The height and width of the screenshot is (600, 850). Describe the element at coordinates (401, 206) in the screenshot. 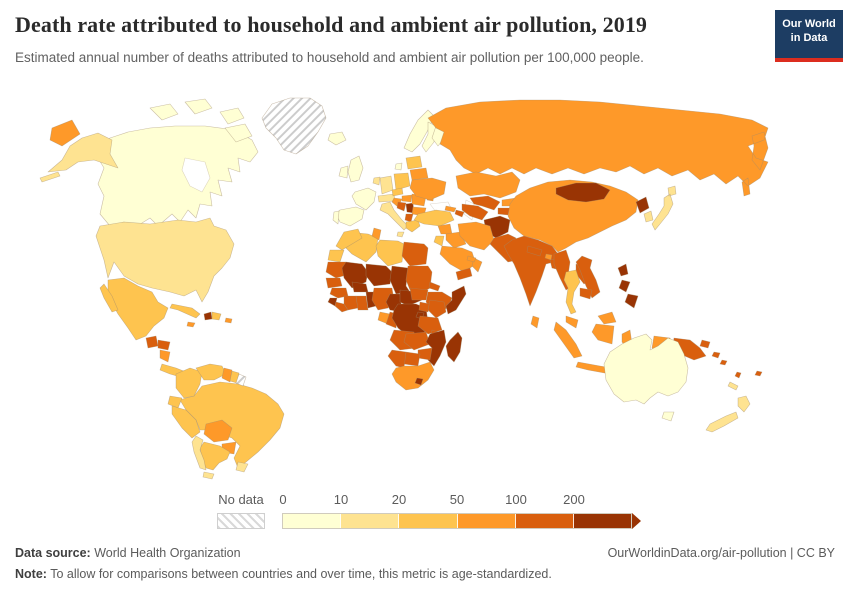

I see `country-bosnia` at that location.